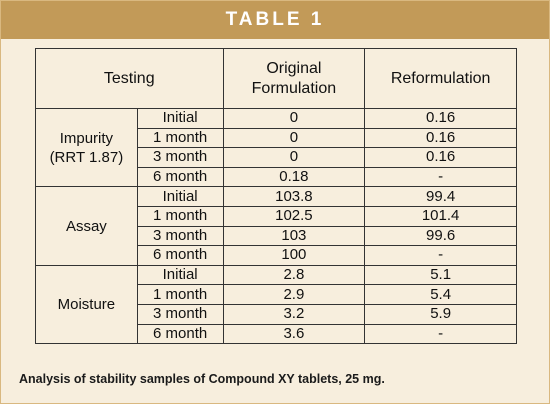  I want to click on table-row: 6 month 0.18 -, so click(276, 177).